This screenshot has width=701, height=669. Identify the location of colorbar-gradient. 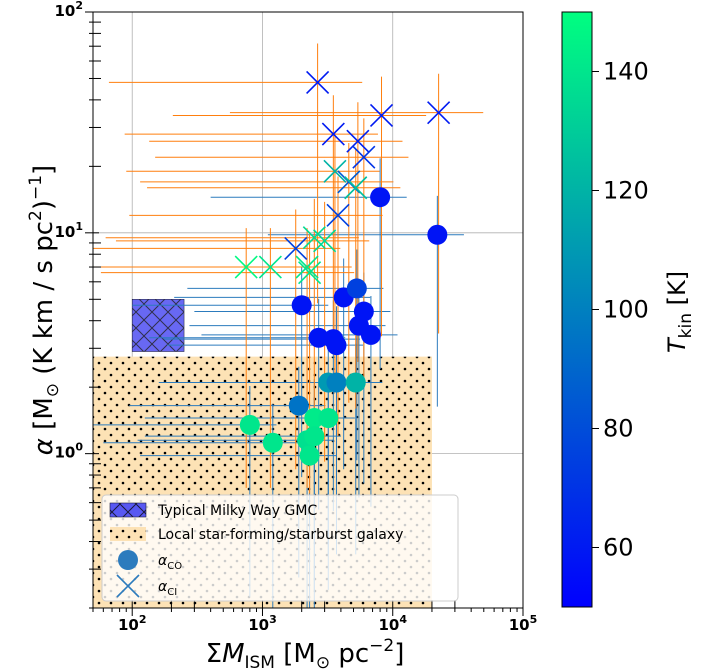
(577, 309).